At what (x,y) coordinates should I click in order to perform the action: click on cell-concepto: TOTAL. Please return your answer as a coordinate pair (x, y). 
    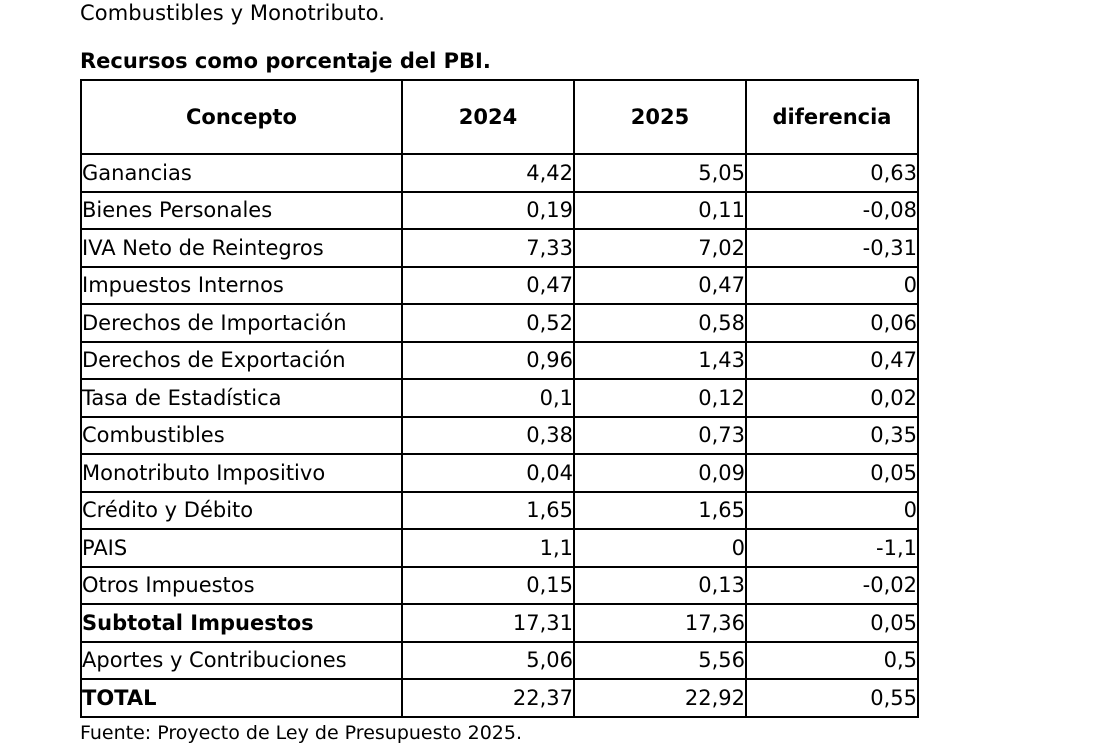
    Looking at the image, I should click on (241, 698).